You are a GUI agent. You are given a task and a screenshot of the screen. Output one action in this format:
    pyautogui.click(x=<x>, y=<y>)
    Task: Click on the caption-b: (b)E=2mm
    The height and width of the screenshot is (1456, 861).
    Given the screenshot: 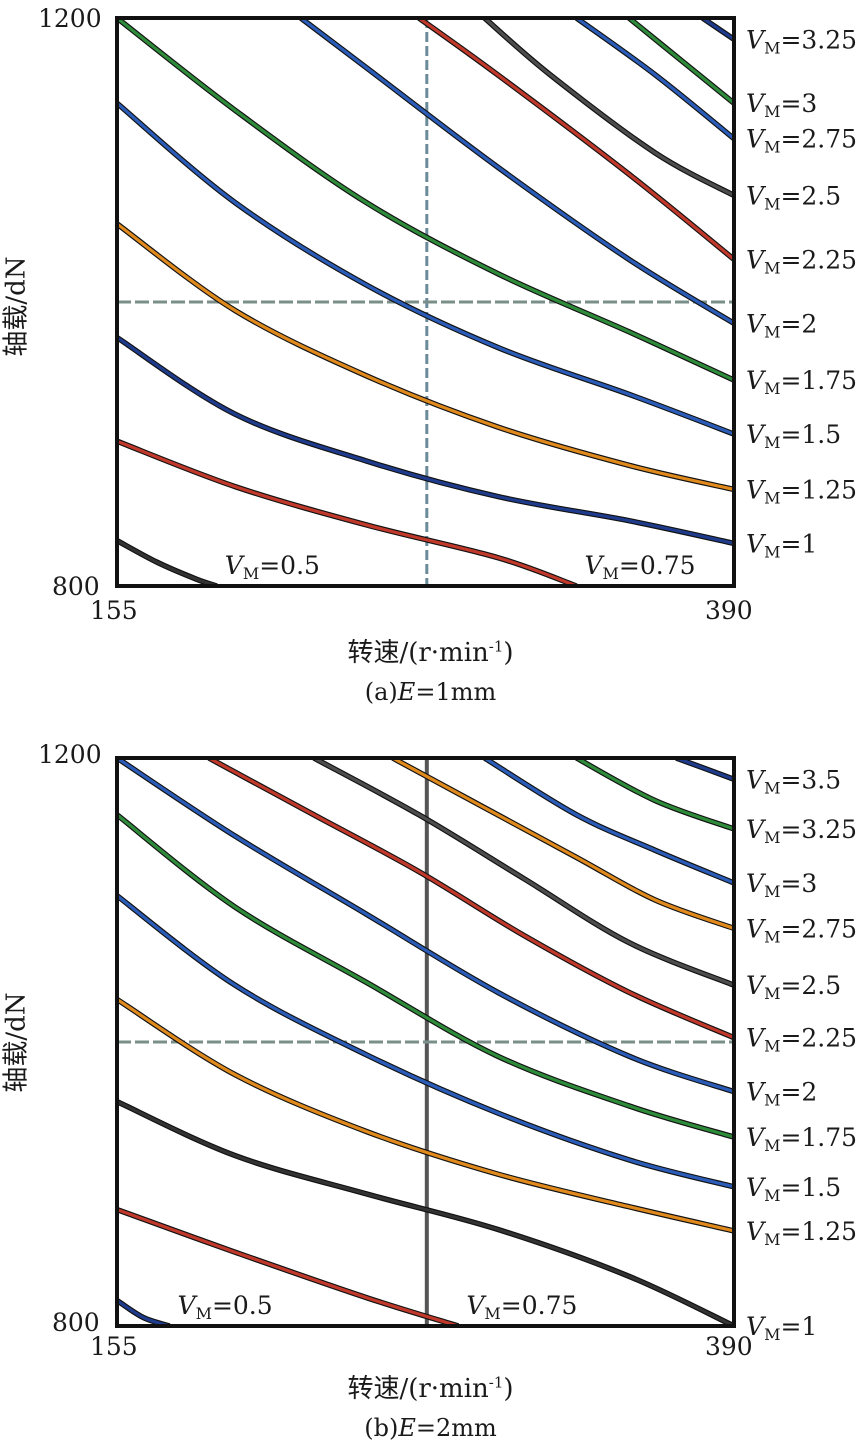 What is the action you would take?
    pyautogui.click(x=430, y=1428)
    